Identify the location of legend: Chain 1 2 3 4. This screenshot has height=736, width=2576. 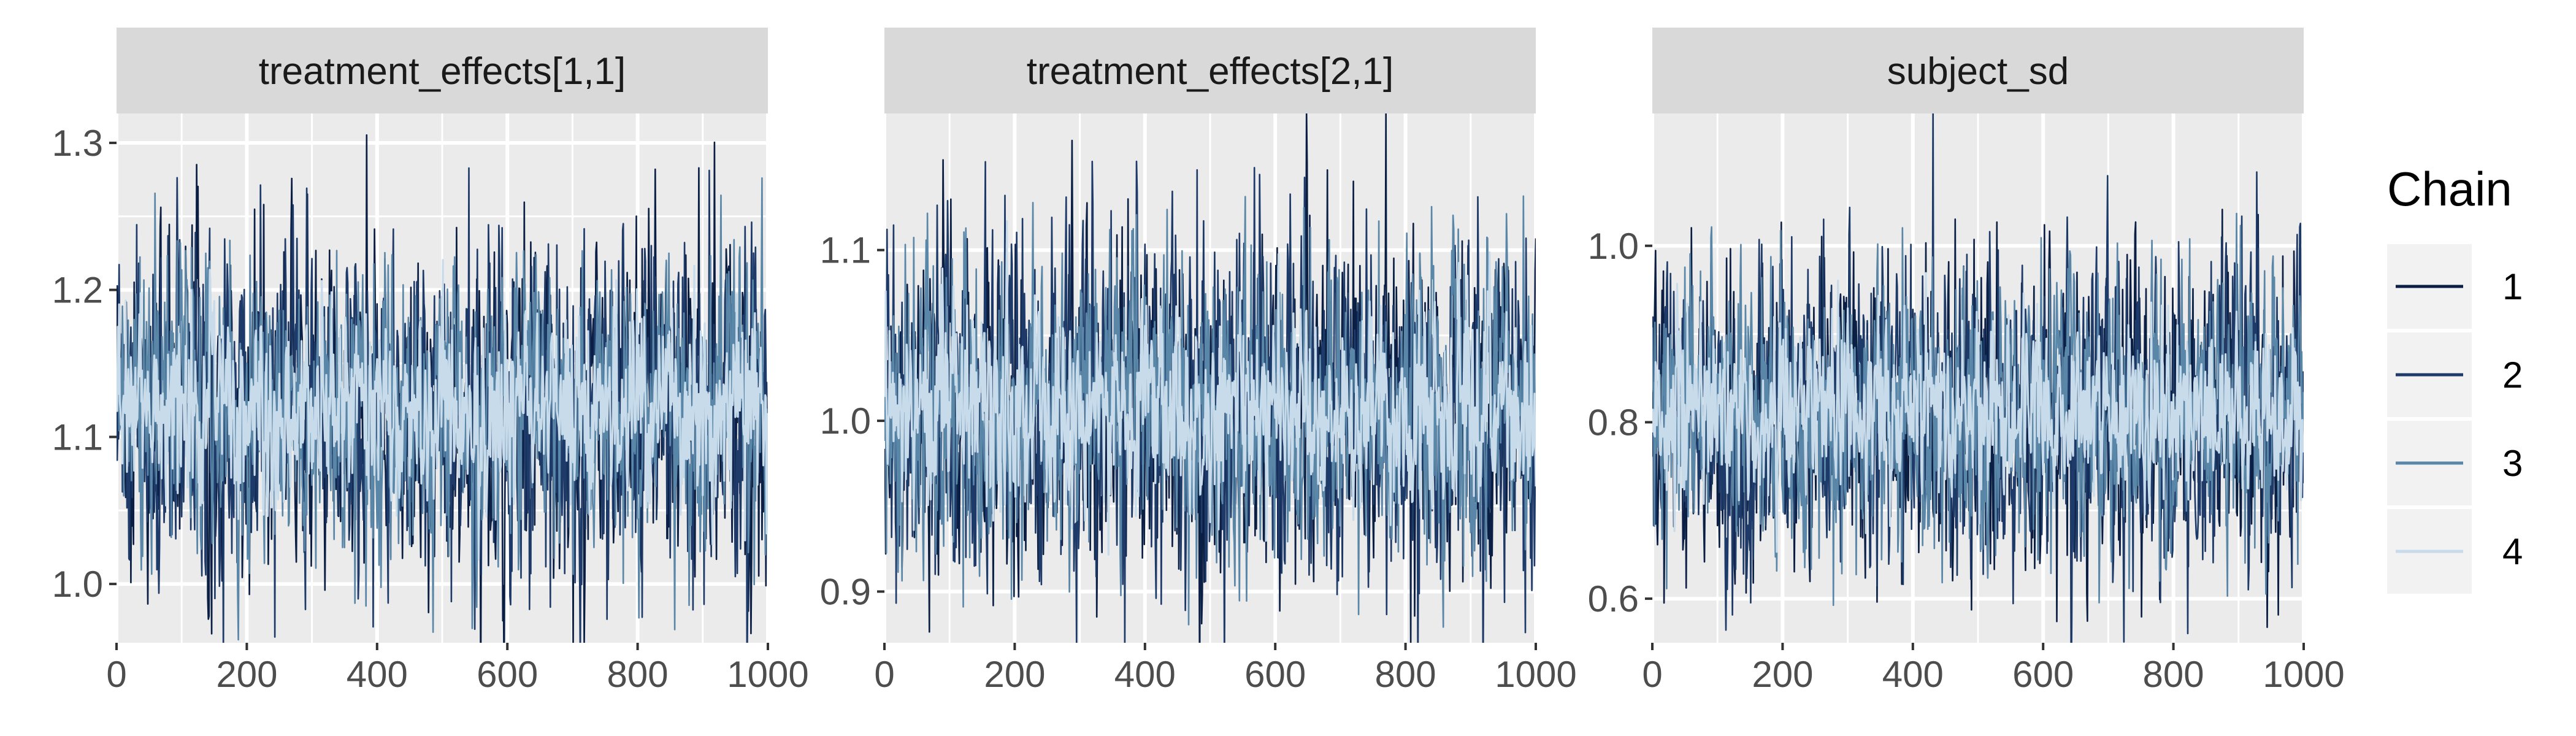
(2455, 378).